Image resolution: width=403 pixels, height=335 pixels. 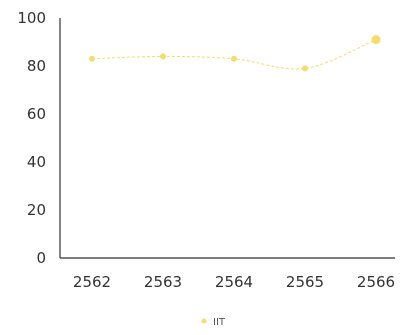 I want to click on series-points-iit, so click(x=235, y=53).